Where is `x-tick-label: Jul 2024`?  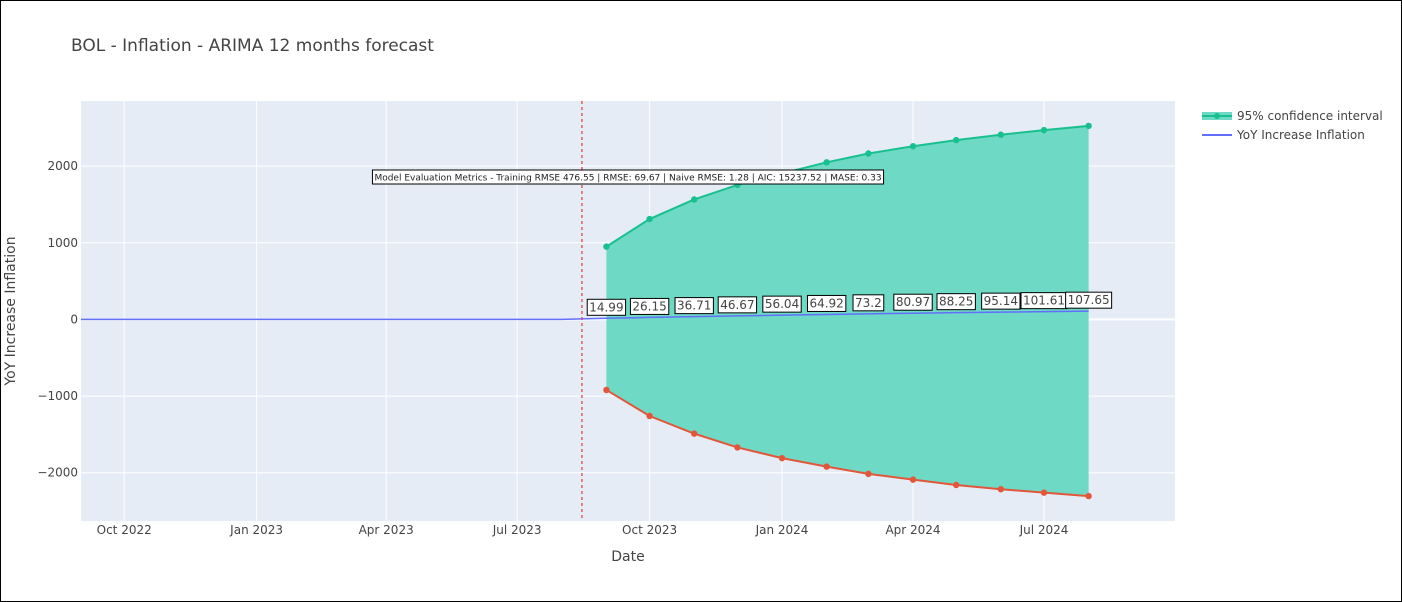 x-tick-label: Jul 2024 is located at coordinates (1044, 530).